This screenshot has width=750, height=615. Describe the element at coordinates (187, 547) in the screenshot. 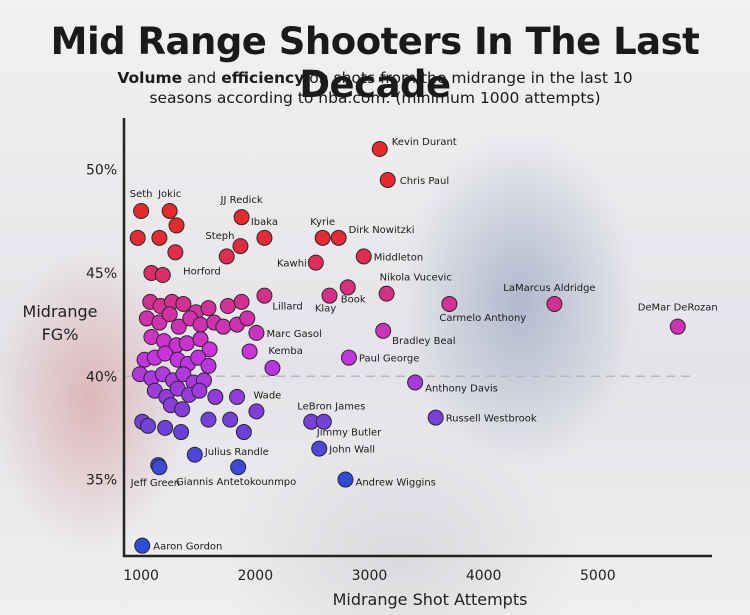

I see `point-label: Aaron Gordon` at that location.